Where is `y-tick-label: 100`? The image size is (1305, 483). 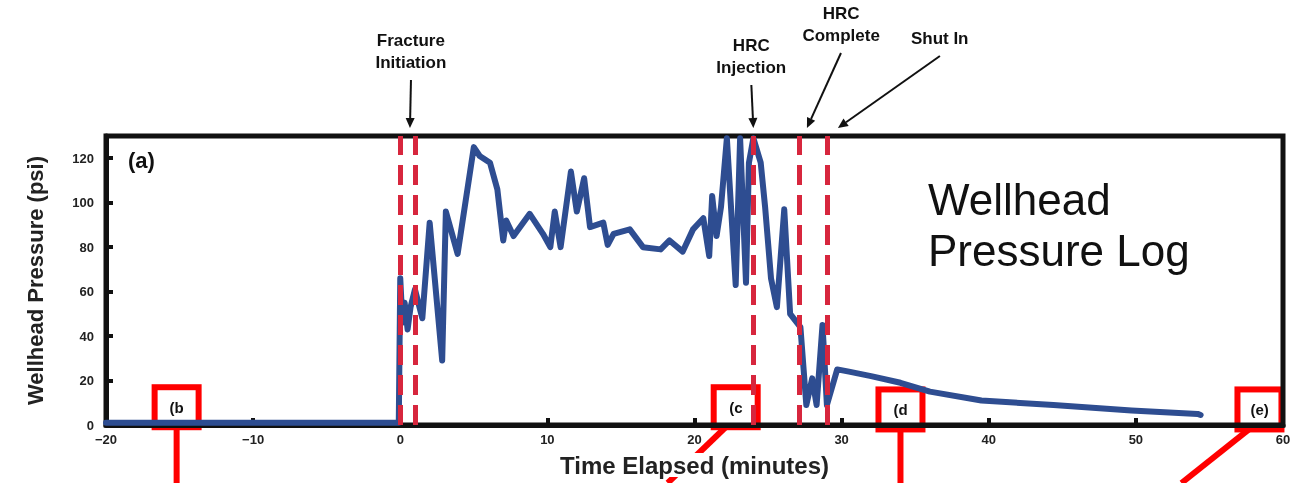 y-tick-label: 100 is located at coordinates (83, 203).